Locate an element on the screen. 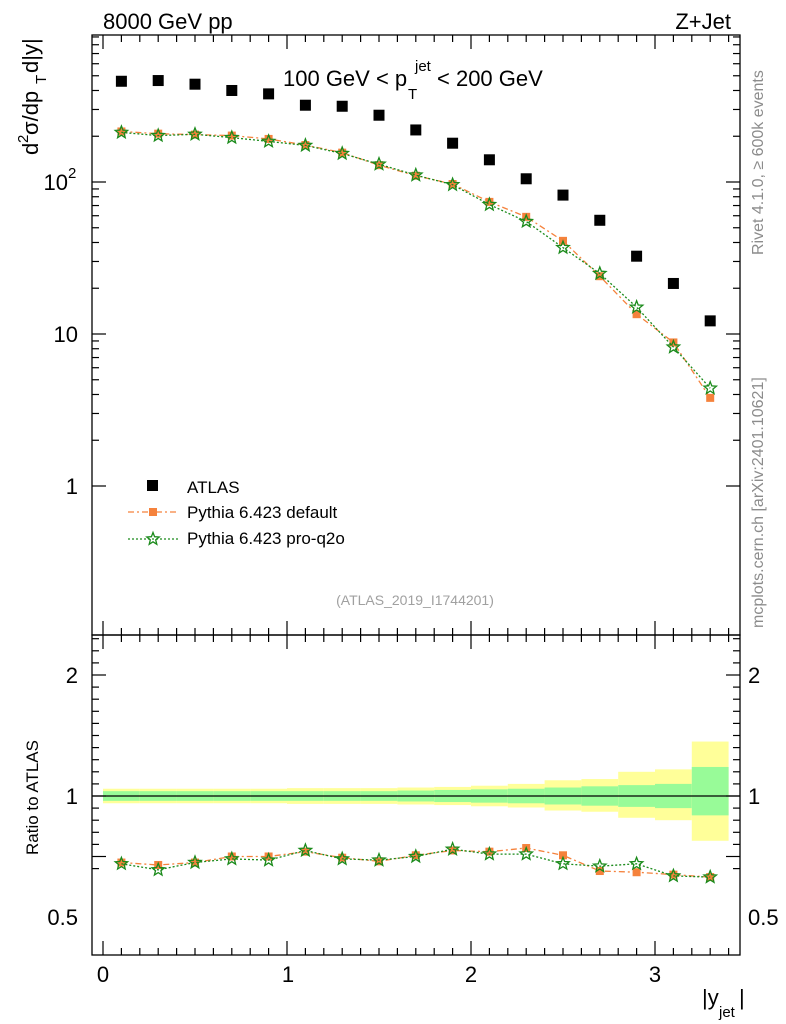 The height and width of the screenshot is (1024, 786). xtick-label-0: 0 is located at coordinates (103, 974).